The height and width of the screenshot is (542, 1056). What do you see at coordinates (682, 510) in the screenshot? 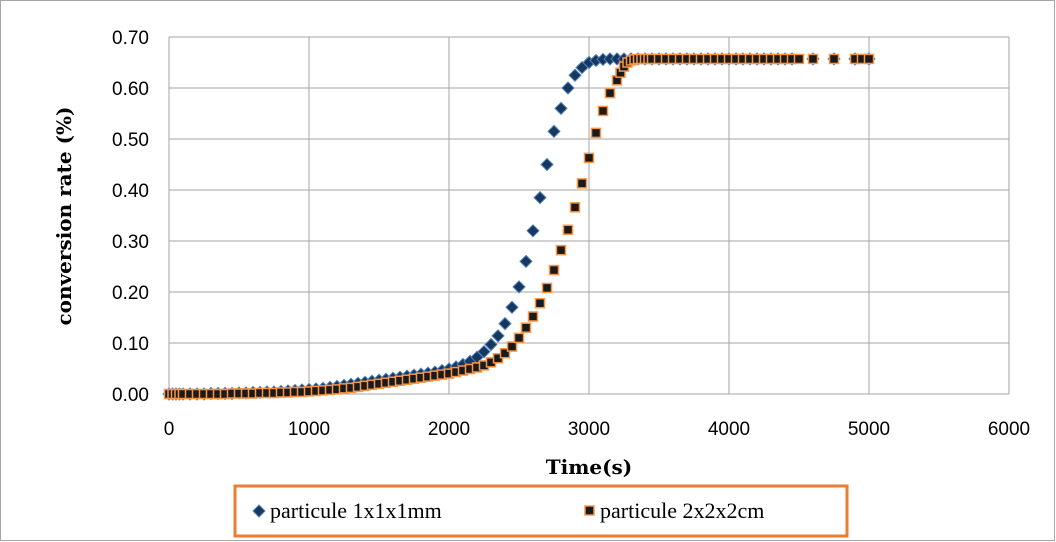
I see `legend-label-series-2: particule 2x2x2cm` at bounding box center [682, 510].